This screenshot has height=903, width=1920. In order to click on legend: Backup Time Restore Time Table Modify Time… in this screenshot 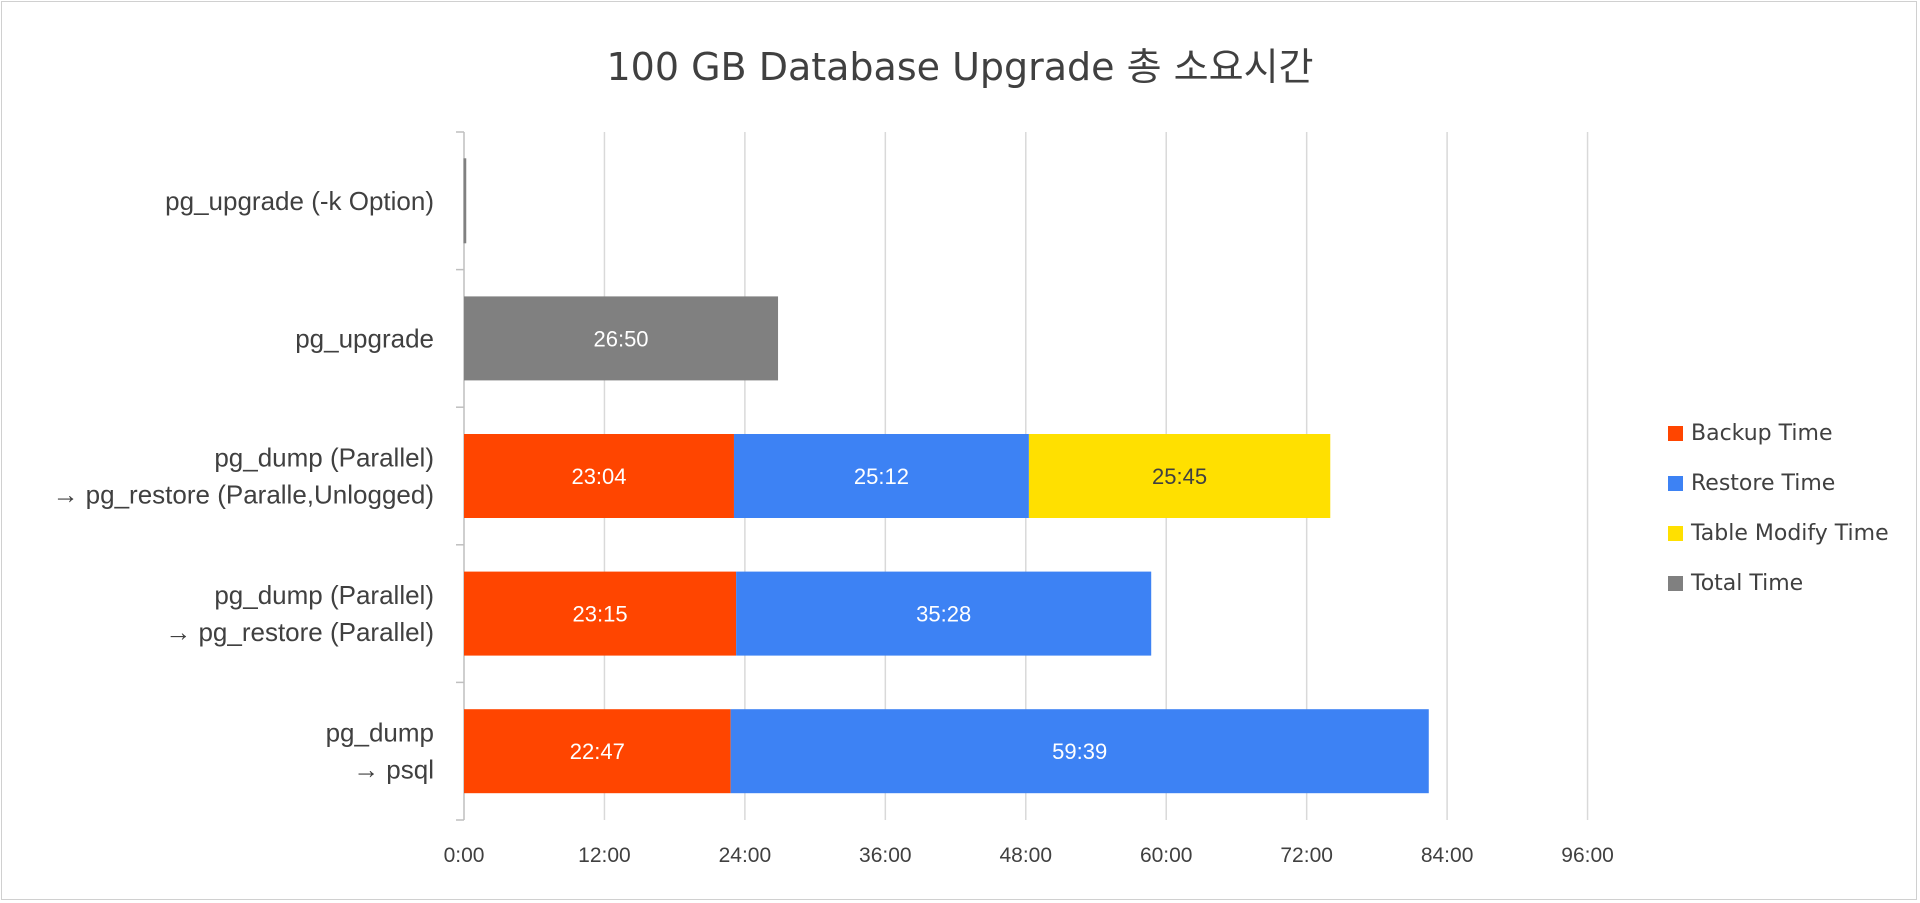, I will do `click(1778, 508)`.